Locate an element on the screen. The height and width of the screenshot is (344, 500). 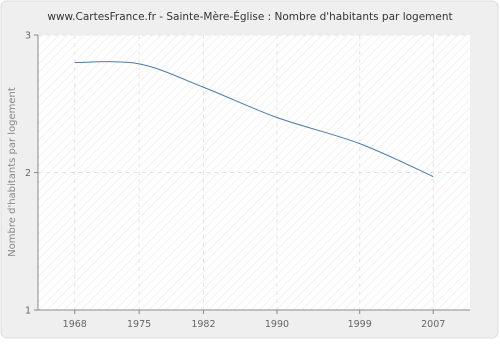
x-tick-label: 1975 is located at coordinates (139, 324).